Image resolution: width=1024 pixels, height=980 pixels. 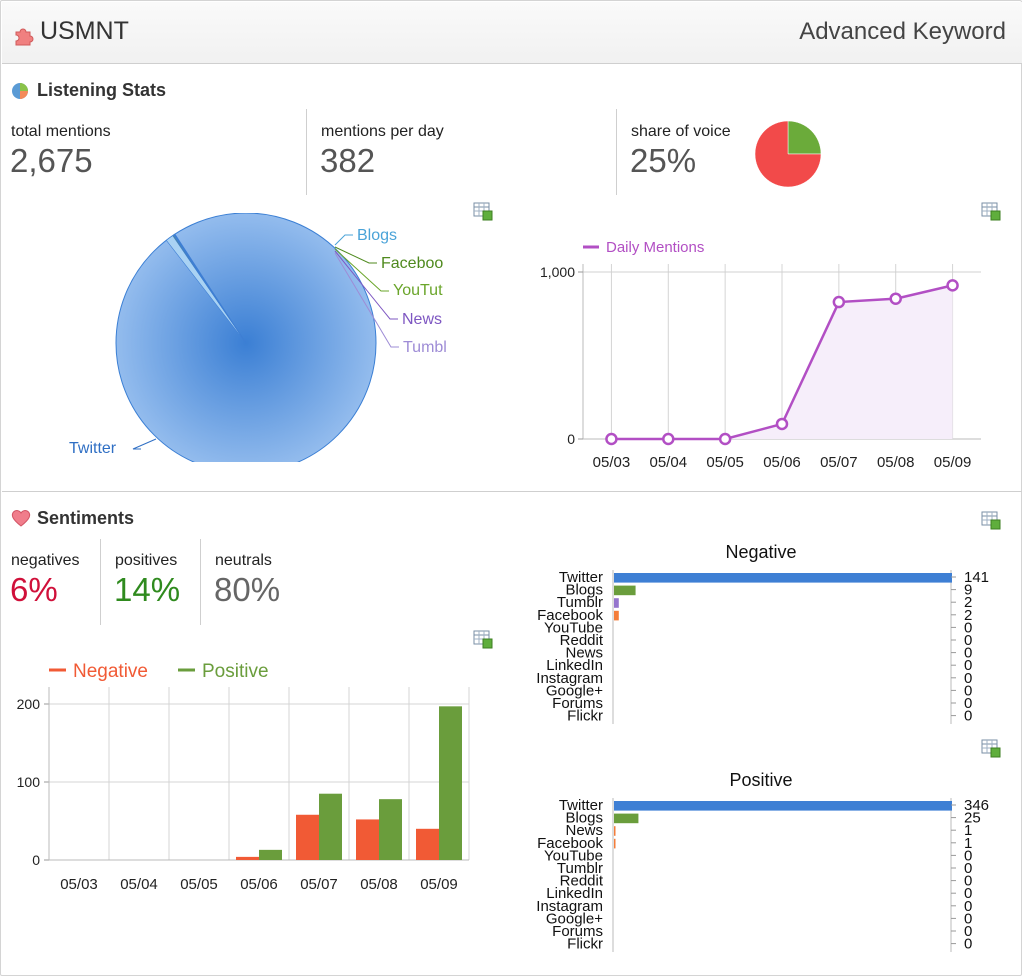 What do you see at coordinates (93, 448) in the screenshot?
I see `pie-label: Twitter` at bounding box center [93, 448].